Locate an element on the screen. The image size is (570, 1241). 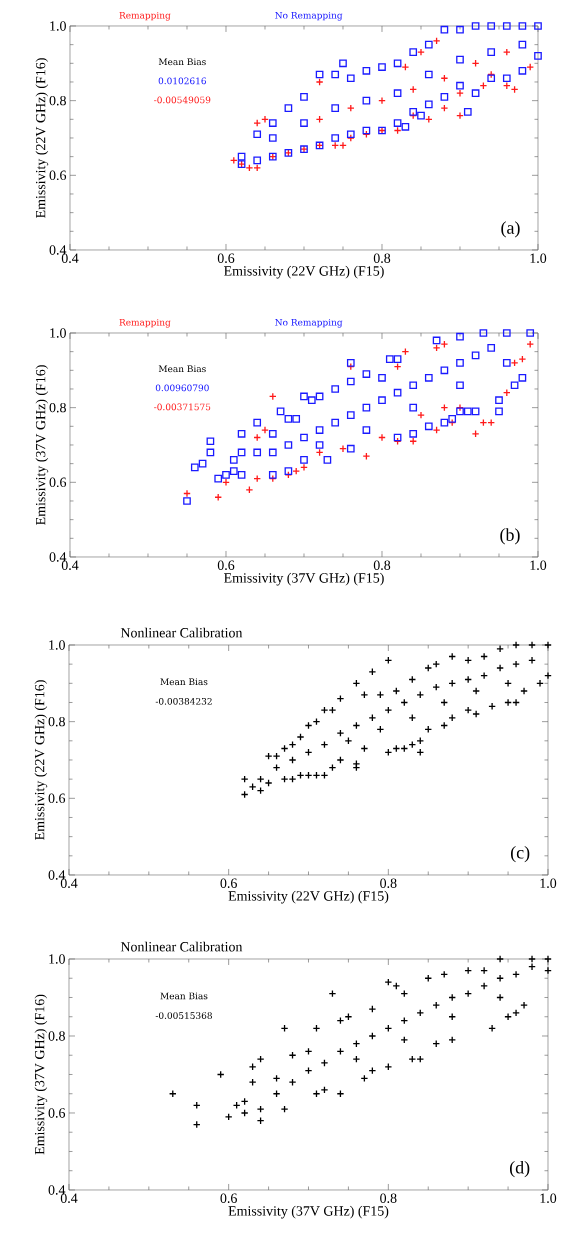
annotation: Mean Bias is located at coordinates (182, 62).